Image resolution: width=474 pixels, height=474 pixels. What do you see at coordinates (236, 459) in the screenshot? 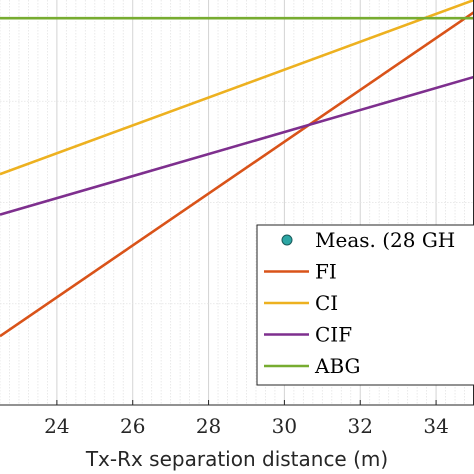
I see `x-axis-label: Tx-Rx separation distance (m)` at bounding box center [236, 459].